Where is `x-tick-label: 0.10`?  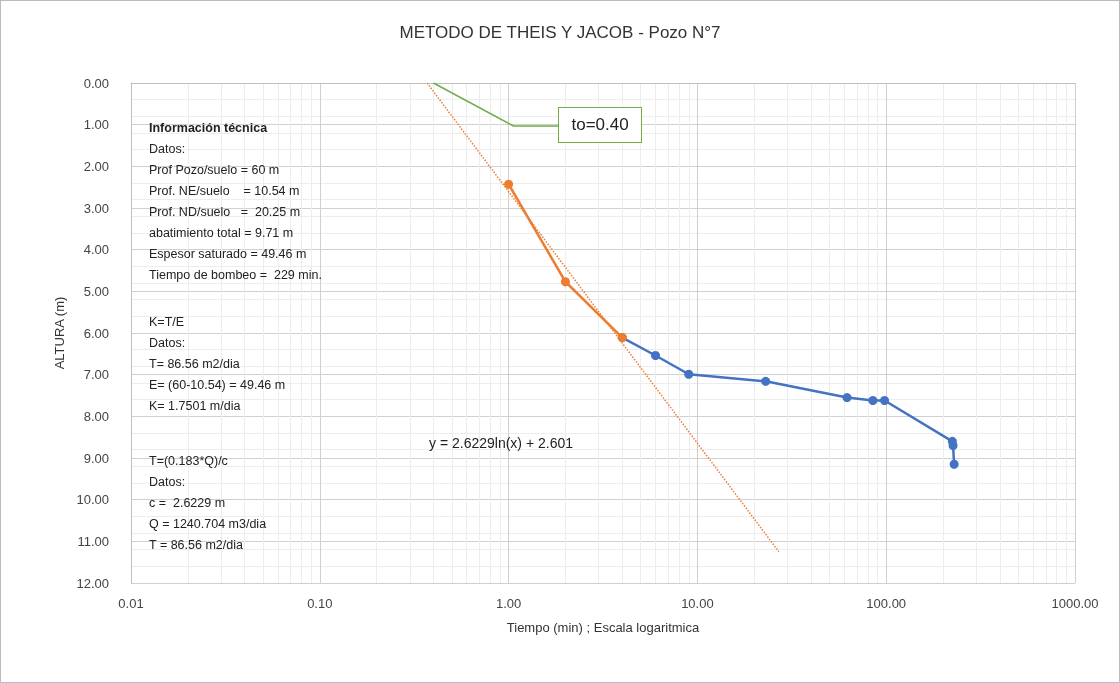
x-tick-label: 0.10 is located at coordinates (320, 603).